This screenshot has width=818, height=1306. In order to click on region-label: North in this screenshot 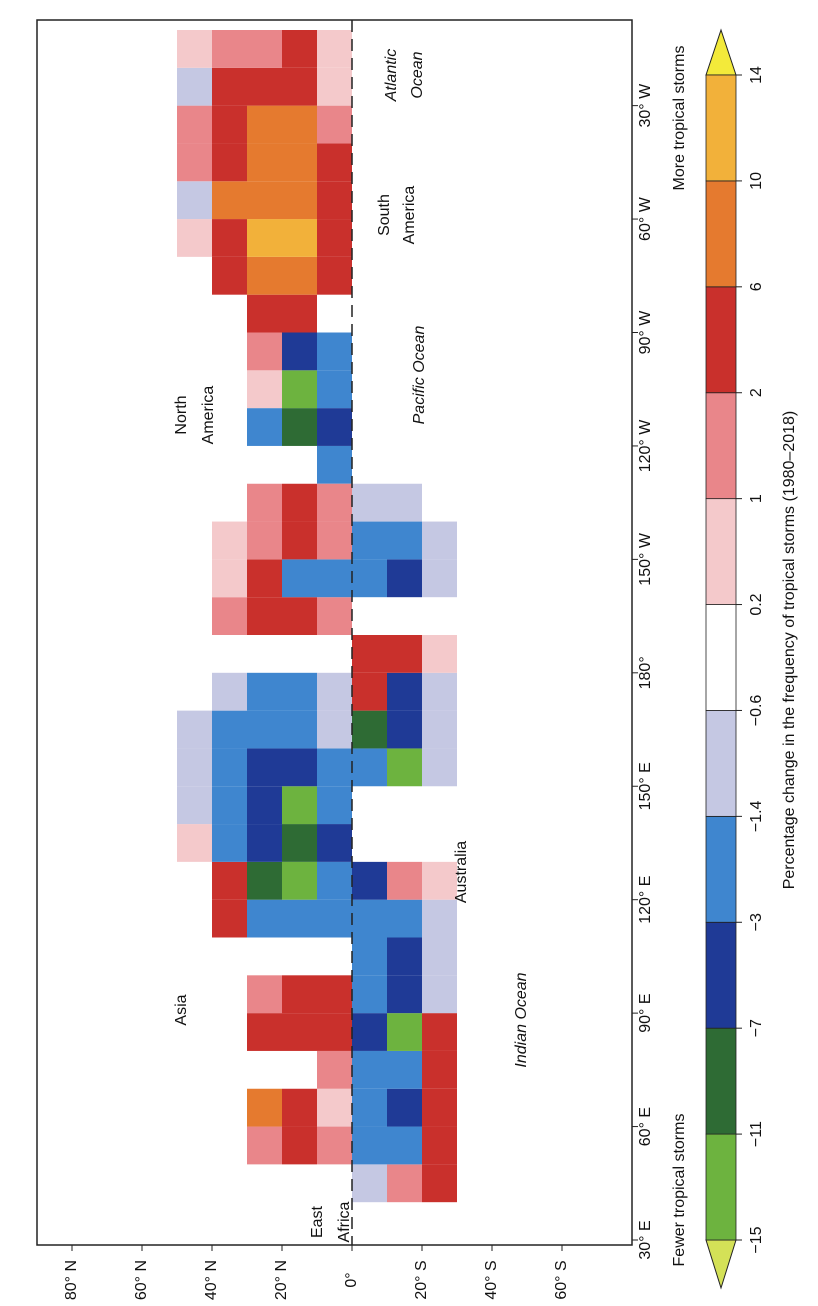, I will do `click(181, 414)`.